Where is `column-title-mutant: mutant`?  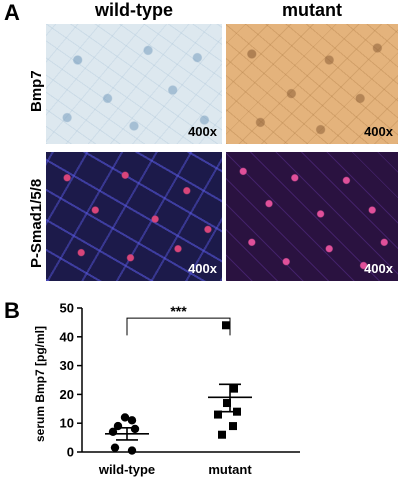 column-title-mutant: mutant is located at coordinates (312, 10).